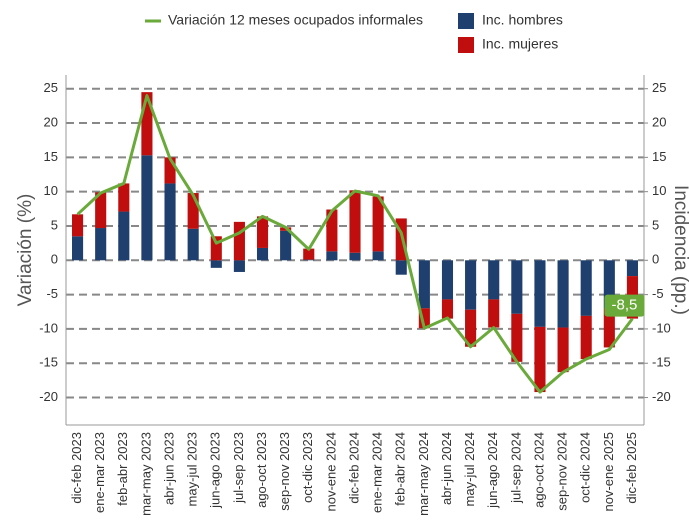 This screenshot has height=521, width=689. I want to click on x-tick-label: ago-oct 2023, so click(261, 470).